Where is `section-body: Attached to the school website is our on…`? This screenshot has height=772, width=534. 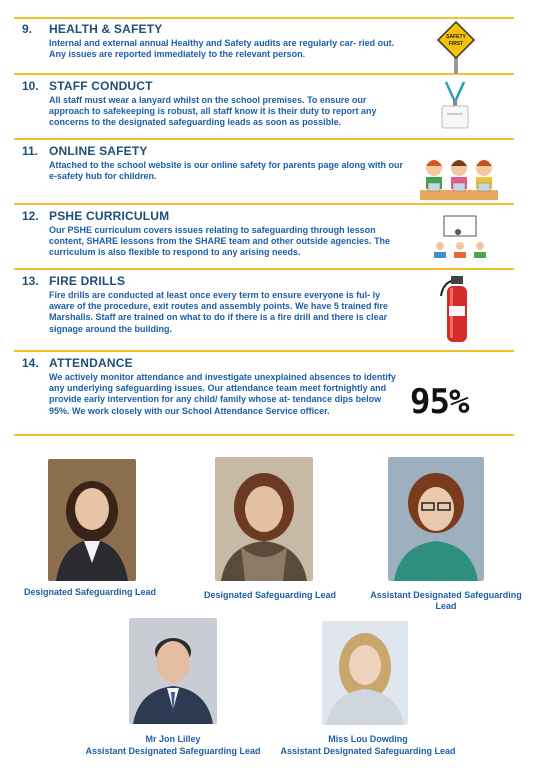
section-body: Attached to the school website is our on… is located at coordinates (226, 171).